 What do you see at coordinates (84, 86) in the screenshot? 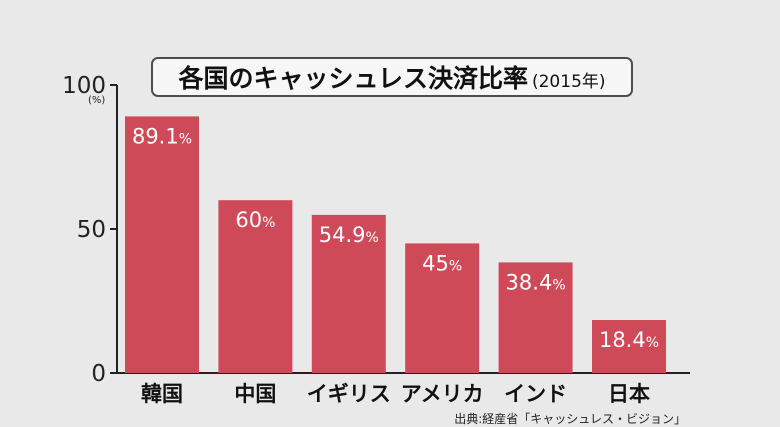
I see `y-tick-label: 100` at bounding box center [84, 86].